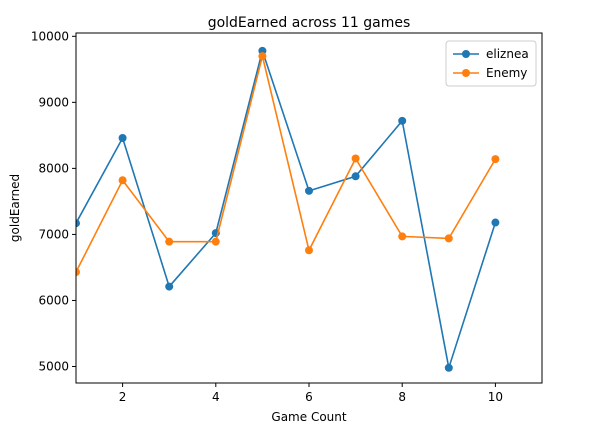 The height and width of the screenshot is (437, 609). Describe the element at coordinates (53, 300) in the screenshot. I see `y-tick-label: 6000` at that location.